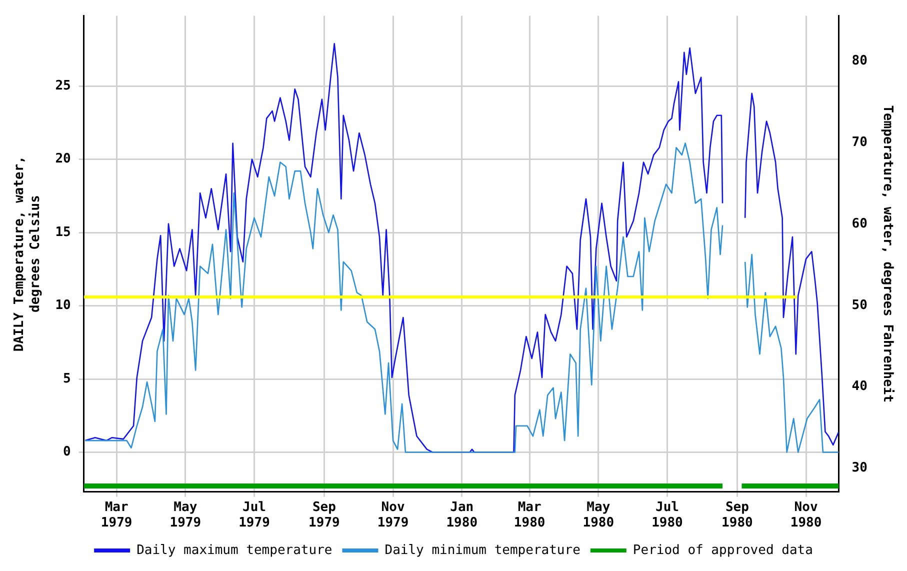 This screenshot has height=571, width=907. What do you see at coordinates (67, 378) in the screenshot?
I see `y-tick-label: 5` at bounding box center [67, 378].